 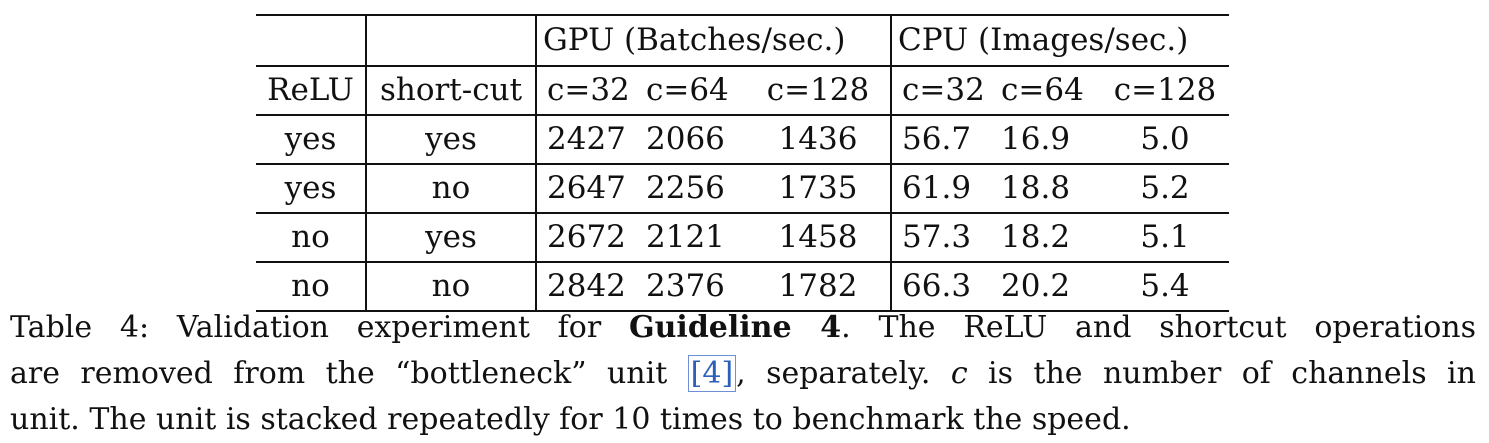 I want to click on cpu-c32-cell: 56.7, so click(x=941, y=139).